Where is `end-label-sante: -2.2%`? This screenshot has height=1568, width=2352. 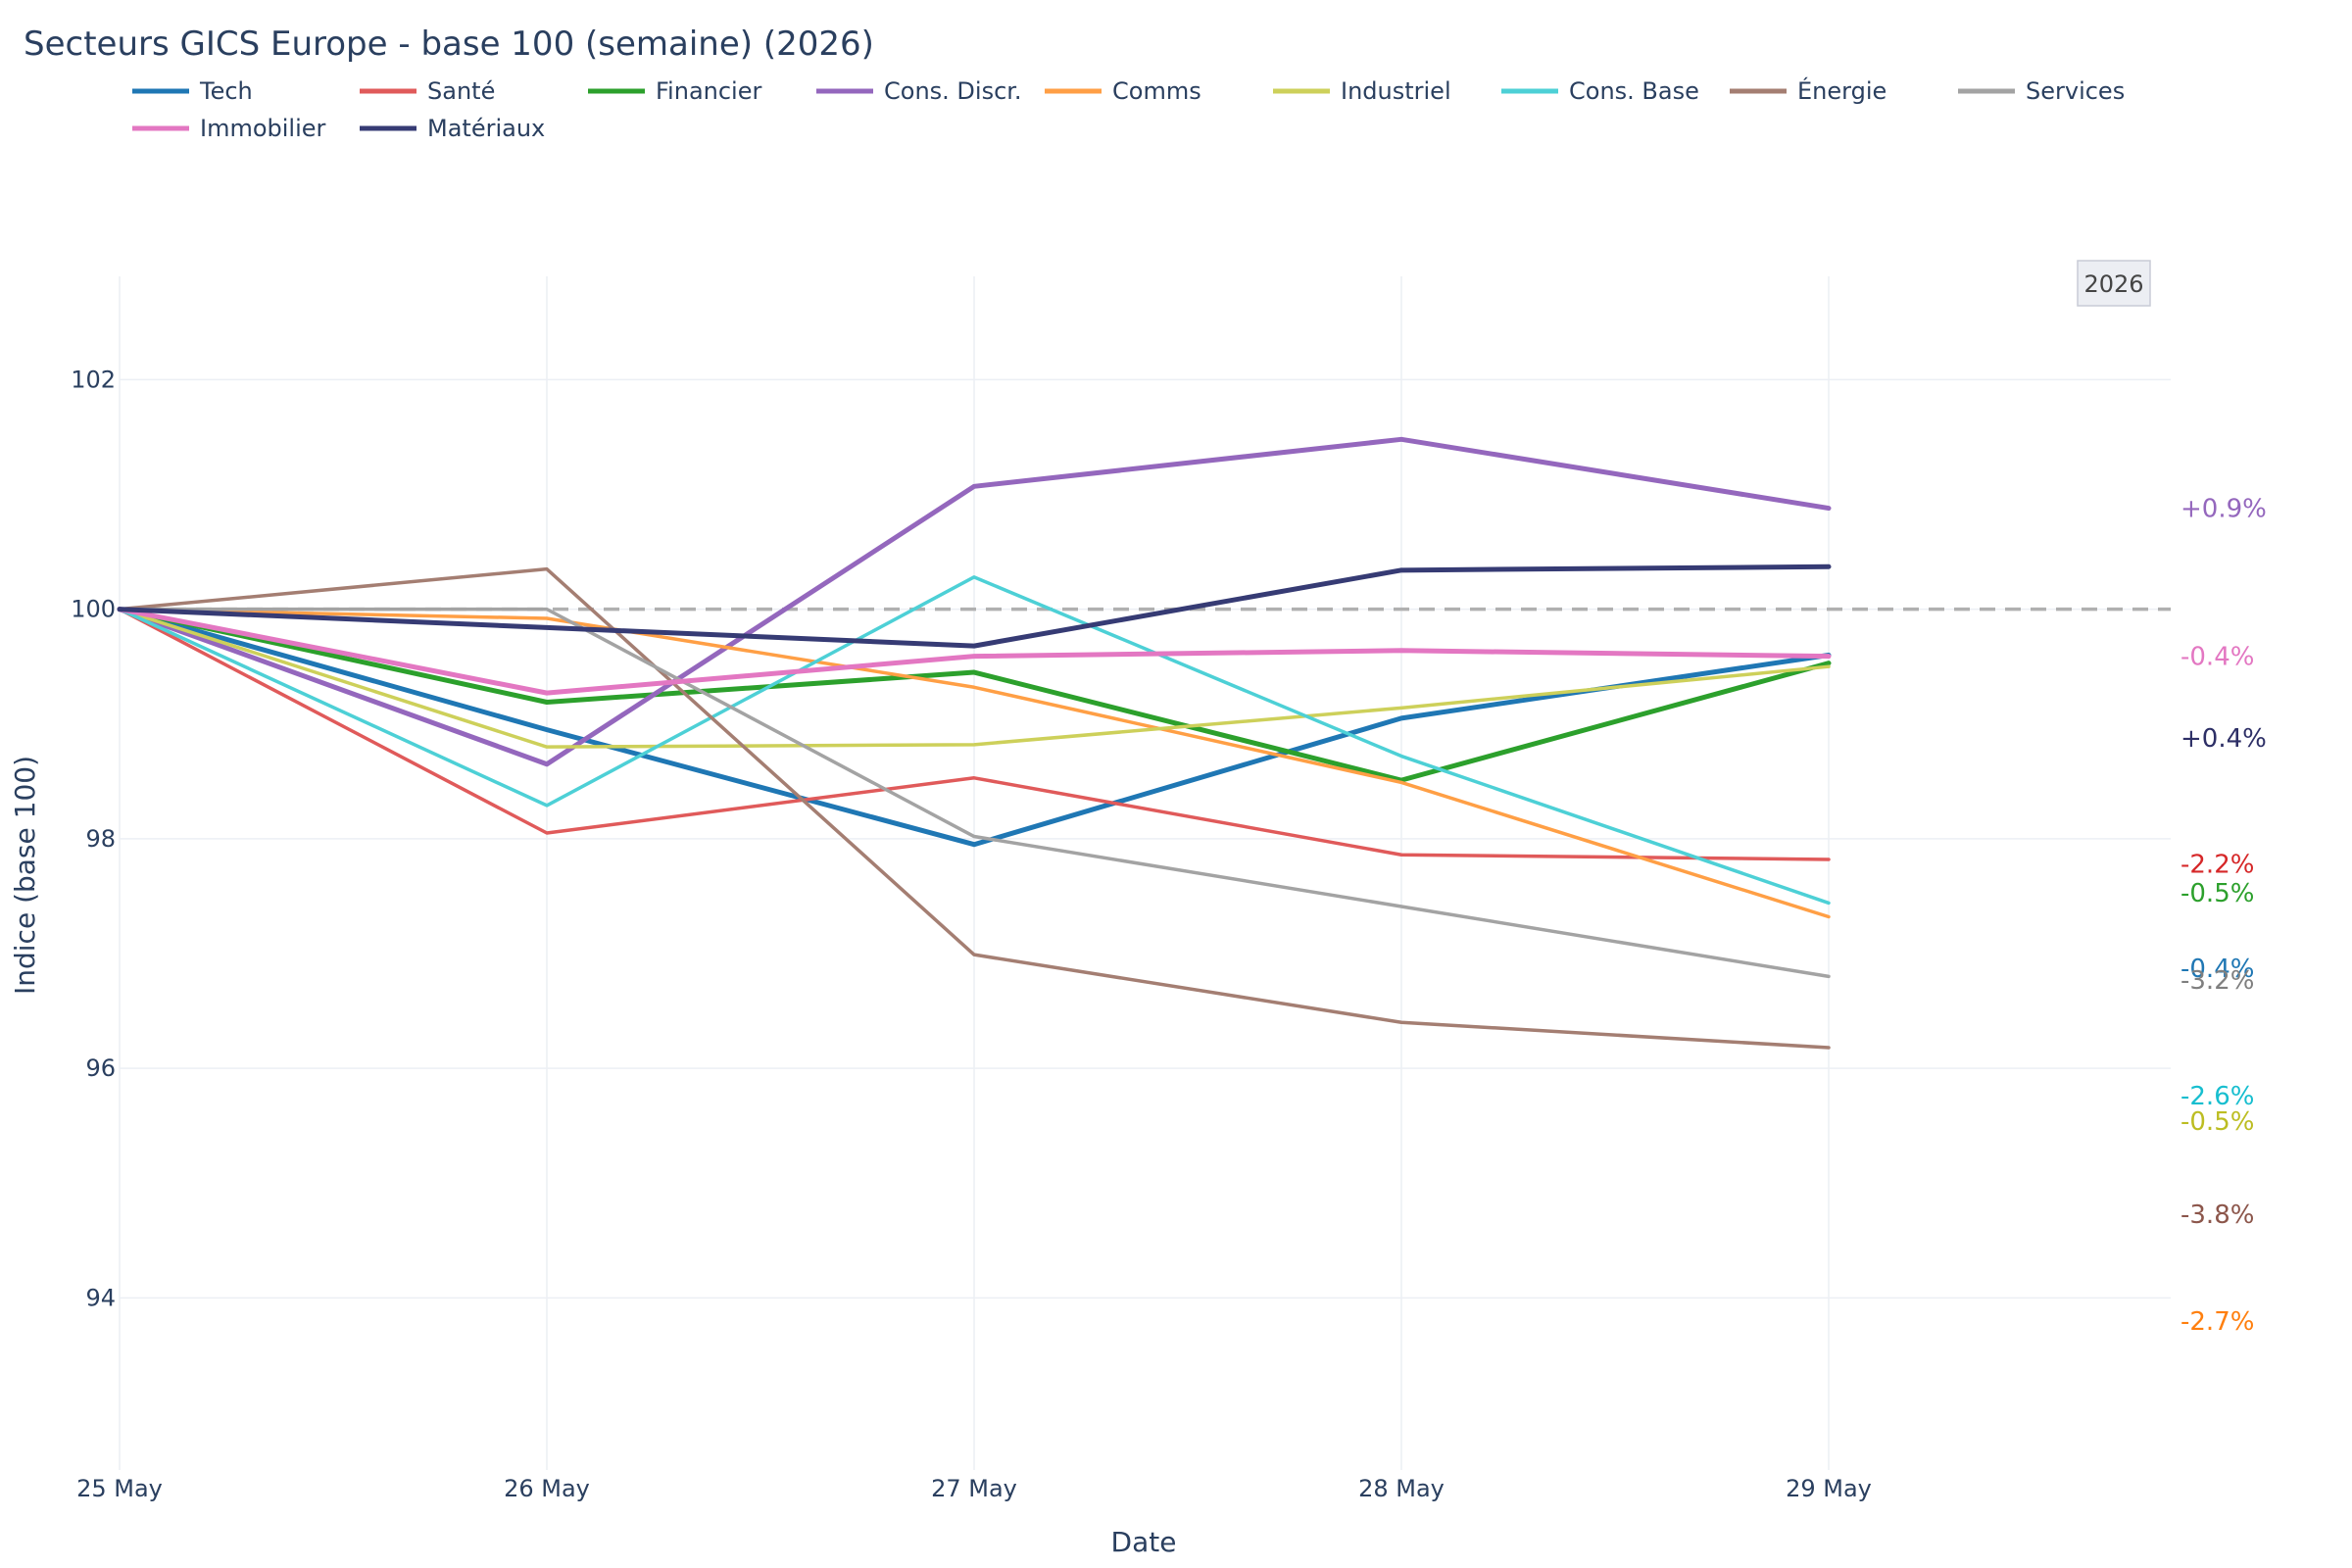 end-label-sante: -2.2% is located at coordinates (2217, 865).